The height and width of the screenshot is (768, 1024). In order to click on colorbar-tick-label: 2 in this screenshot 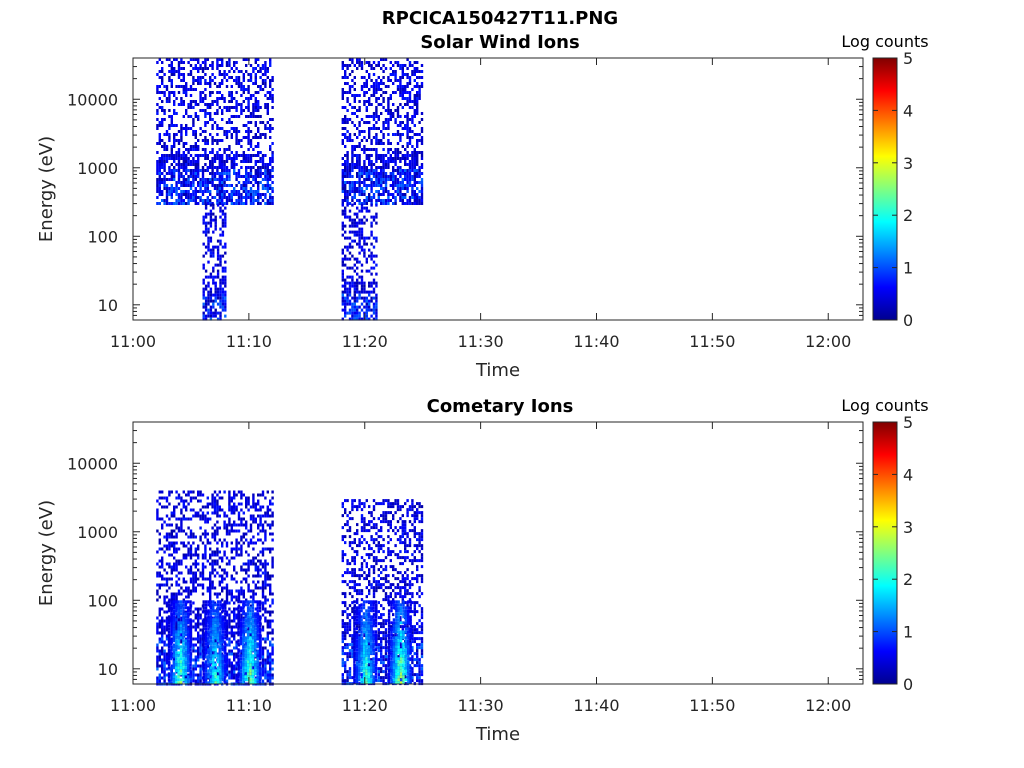, I will do `click(908, 215)`.